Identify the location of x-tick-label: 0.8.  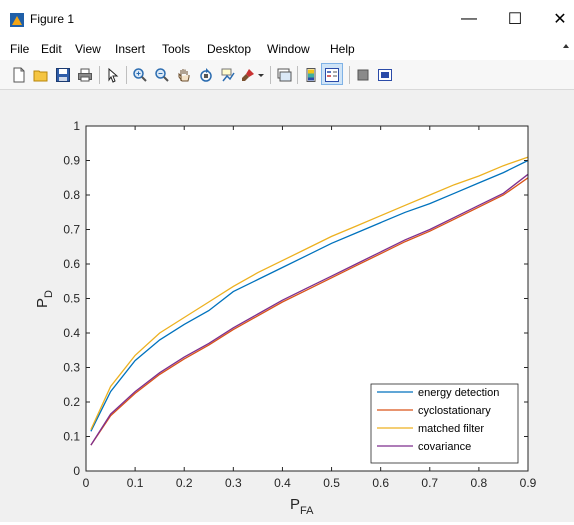
(479, 483).